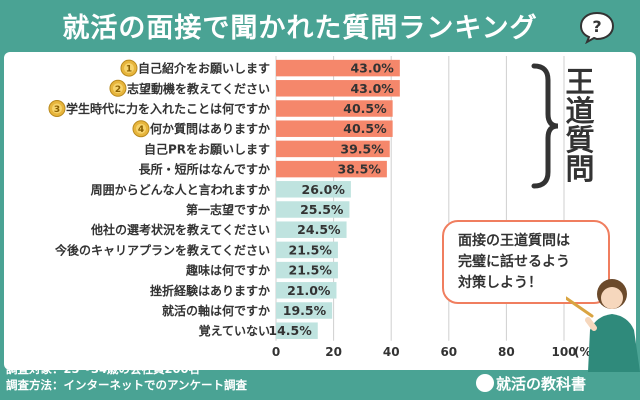 The width and height of the screenshot is (640, 400). I want to click on x-tick-label: 0, so click(276, 352).